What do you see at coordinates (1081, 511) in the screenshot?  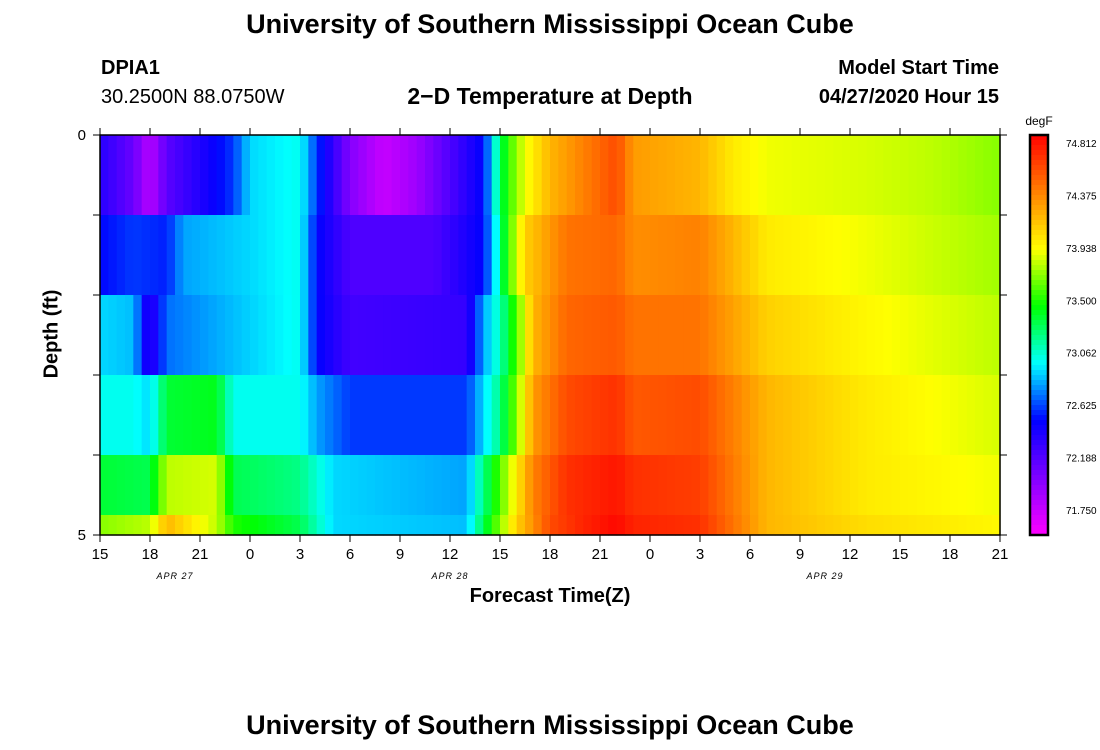 I see `colorbar-tick-label: 71.750` at bounding box center [1081, 511].